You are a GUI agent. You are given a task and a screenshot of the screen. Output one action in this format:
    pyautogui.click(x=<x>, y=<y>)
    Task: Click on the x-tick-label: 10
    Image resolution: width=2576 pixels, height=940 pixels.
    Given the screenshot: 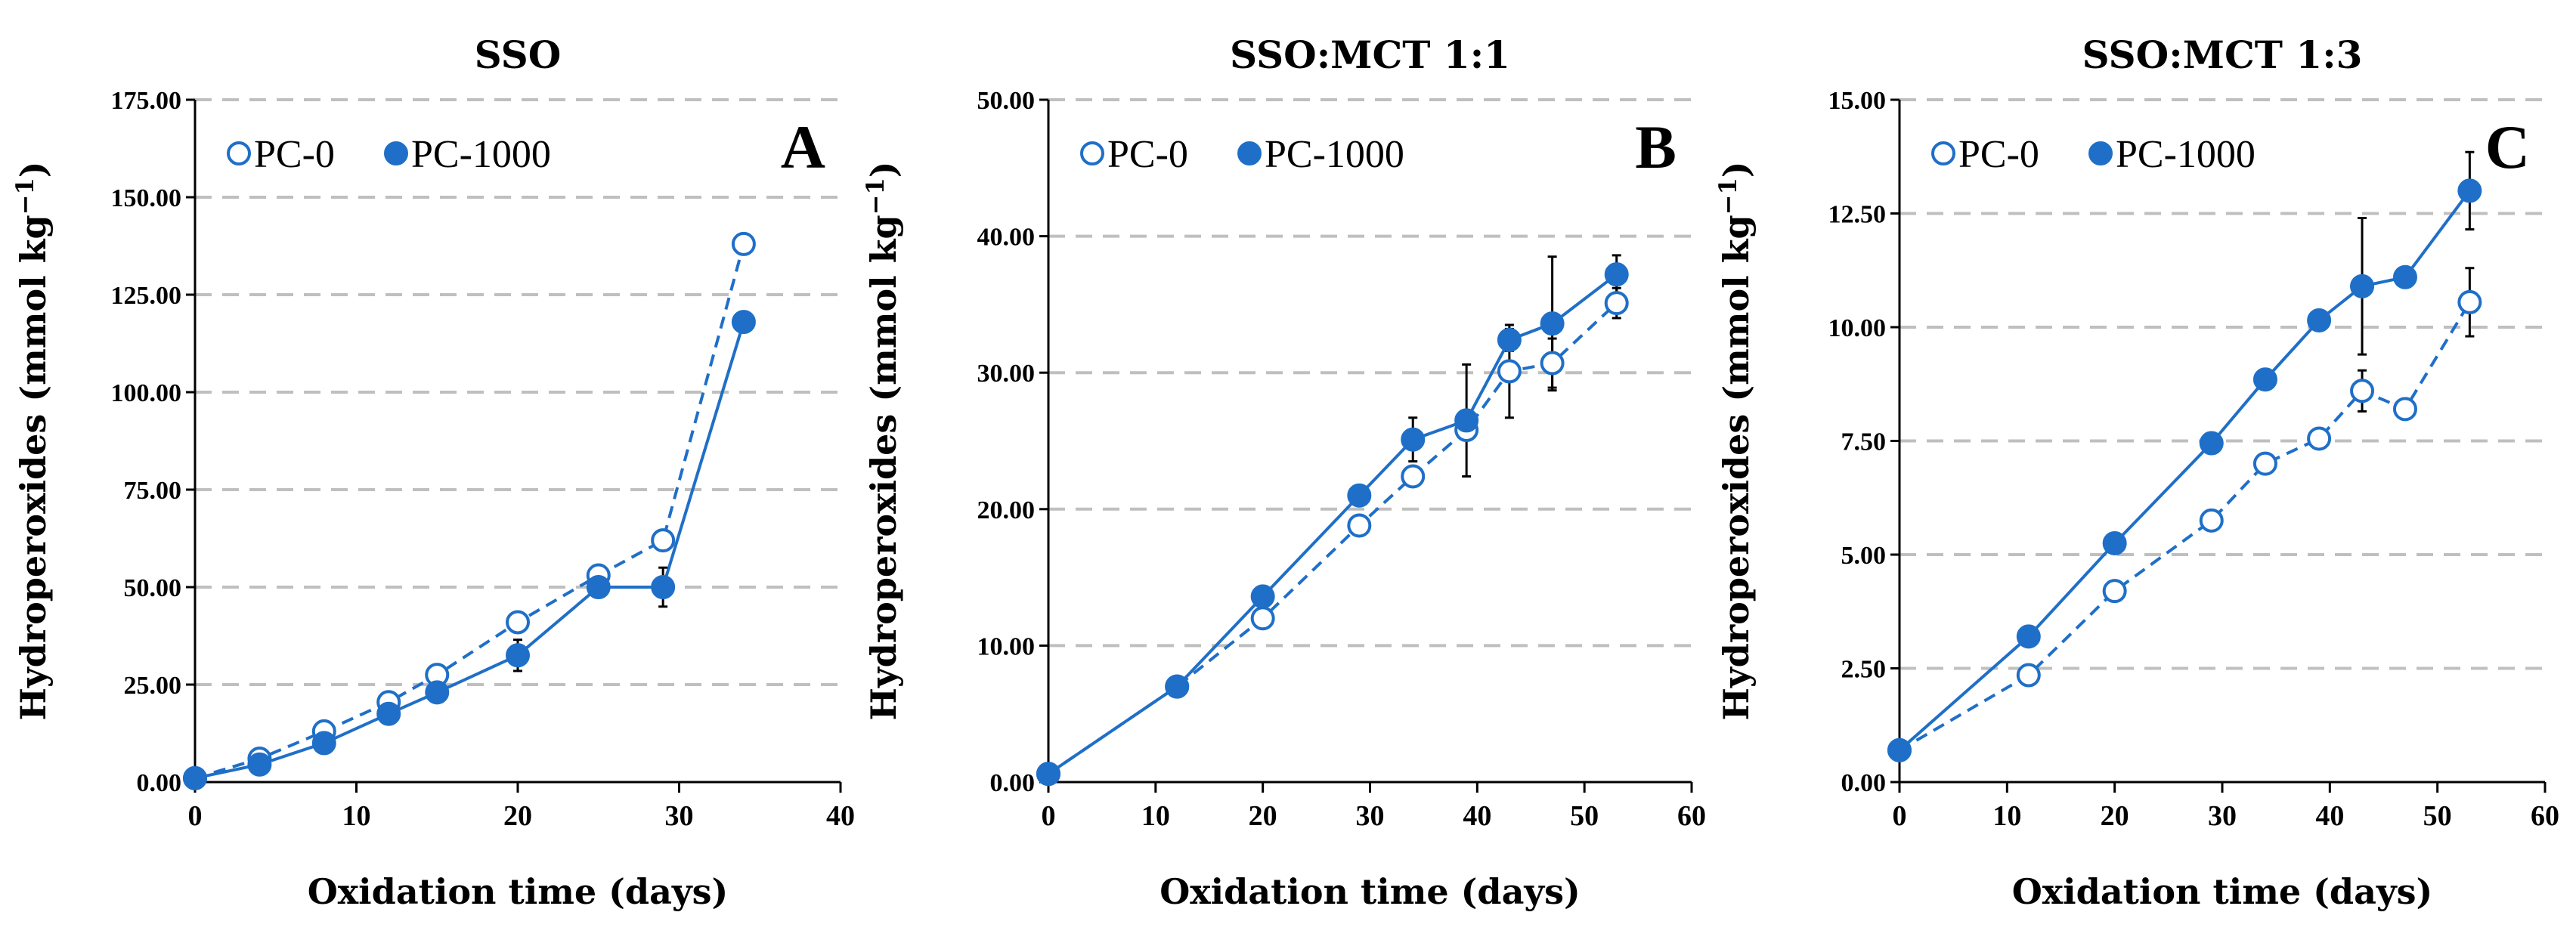 What is the action you would take?
    pyautogui.click(x=2006, y=816)
    